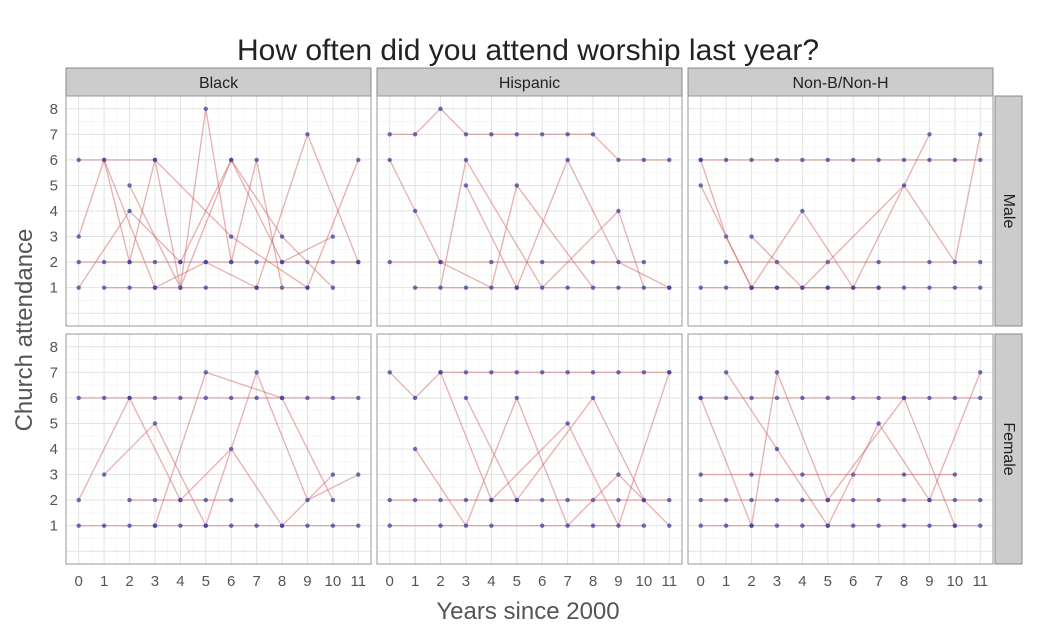 This screenshot has width=1050, height=630. I want to click on y-tick-label: 1, so click(54, 526).